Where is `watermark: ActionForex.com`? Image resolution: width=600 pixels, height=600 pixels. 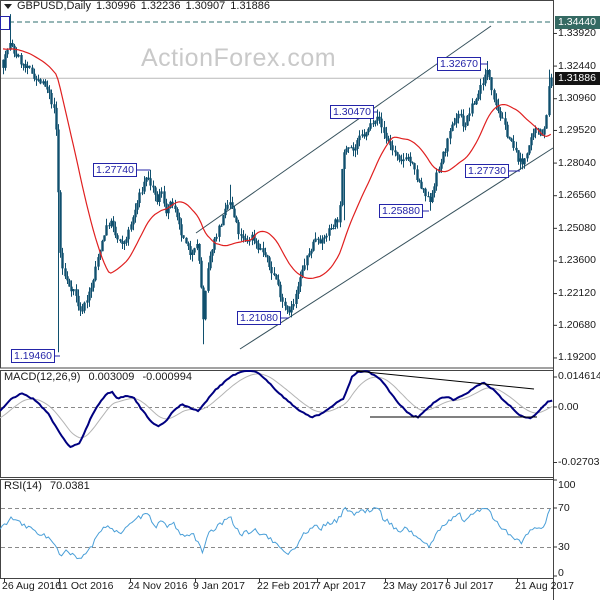 watermark: ActionForex.com is located at coordinates (239, 58).